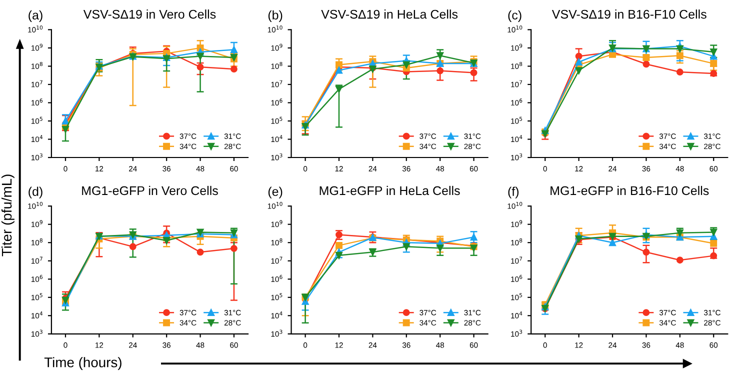 Image resolution: width=735 pixels, height=371 pixels. I want to click on chart-title: MG1-eGFP in HeLa Cells, so click(390, 191).